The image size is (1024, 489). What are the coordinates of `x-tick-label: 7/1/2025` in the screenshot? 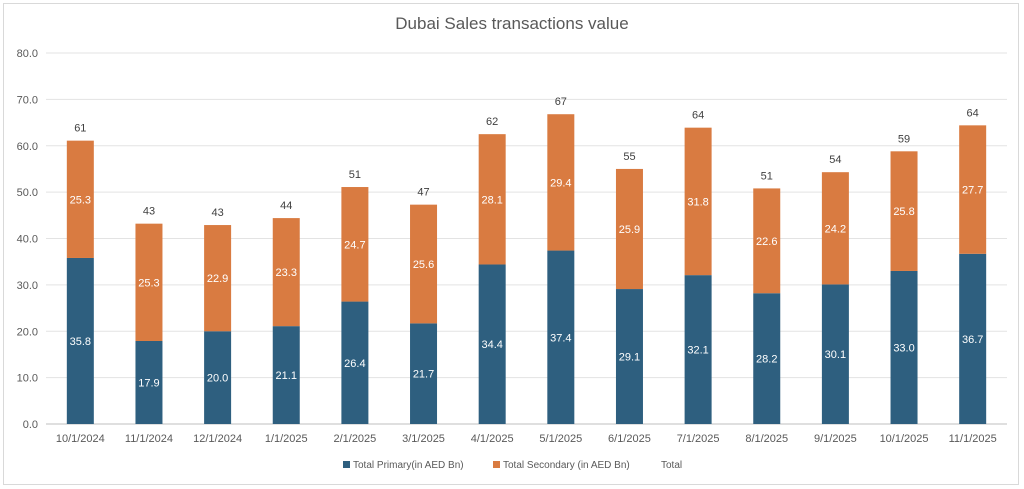 It's located at (698, 439).